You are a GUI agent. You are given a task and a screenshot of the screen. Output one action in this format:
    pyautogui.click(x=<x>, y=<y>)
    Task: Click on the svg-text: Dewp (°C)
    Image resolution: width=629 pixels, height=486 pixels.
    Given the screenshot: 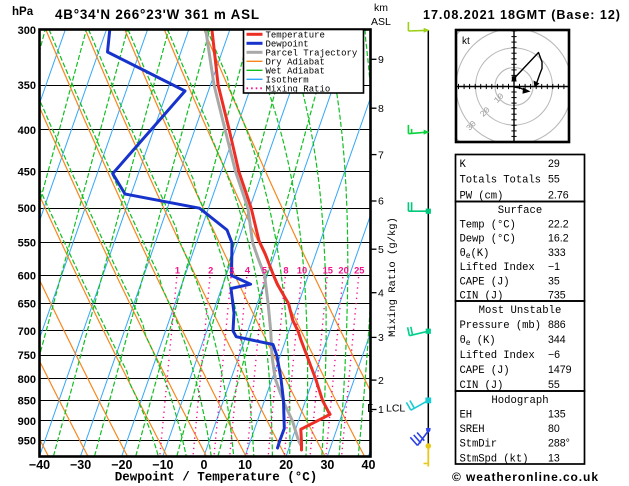 What is the action you would take?
    pyautogui.click(x=488, y=240)
    